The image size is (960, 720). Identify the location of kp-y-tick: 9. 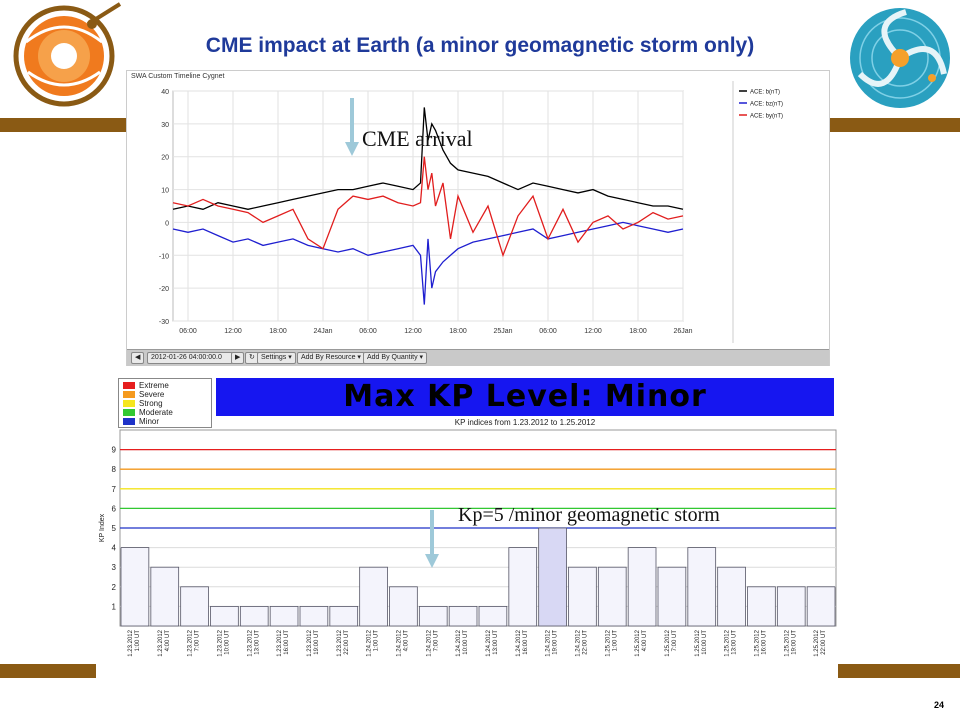
(114, 450).